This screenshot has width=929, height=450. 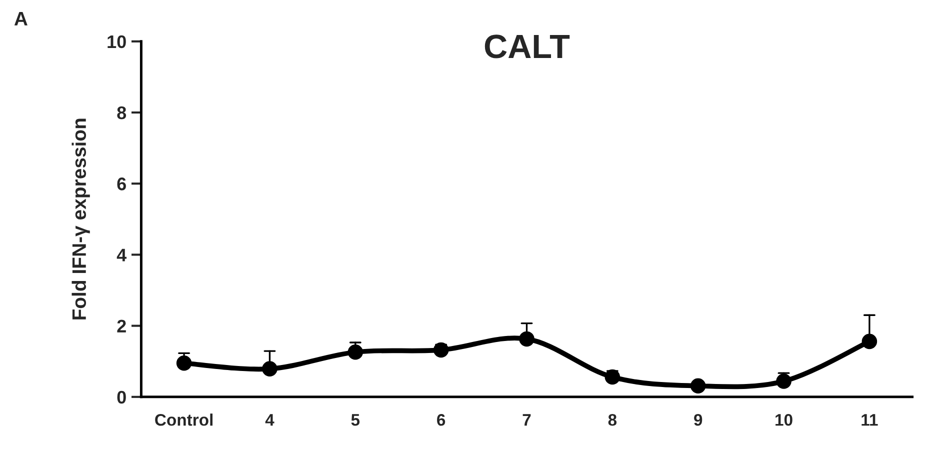 What do you see at coordinates (21, 19) in the screenshot?
I see `text: A` at bounding box center [21, 19].